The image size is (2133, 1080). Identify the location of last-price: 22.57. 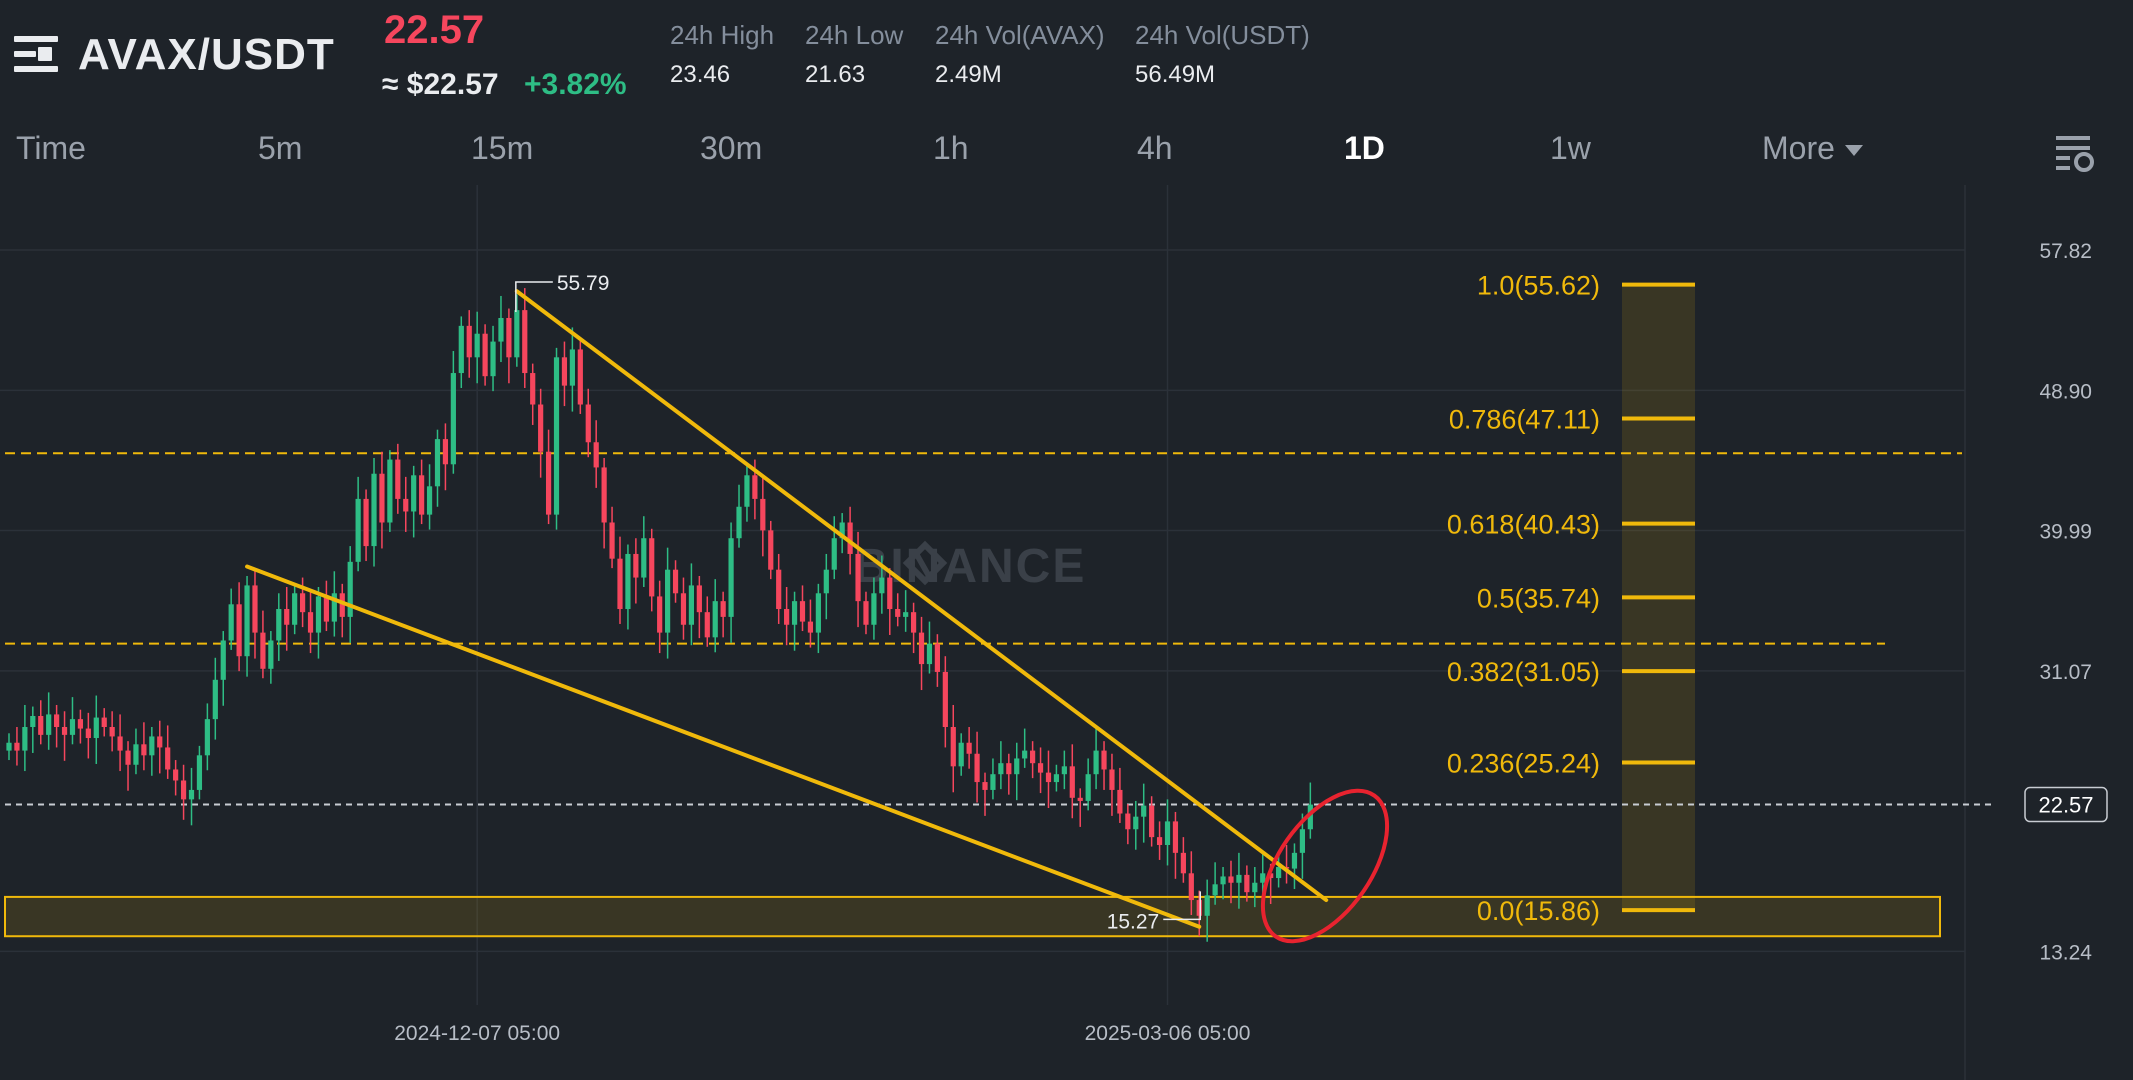
(434, 30).